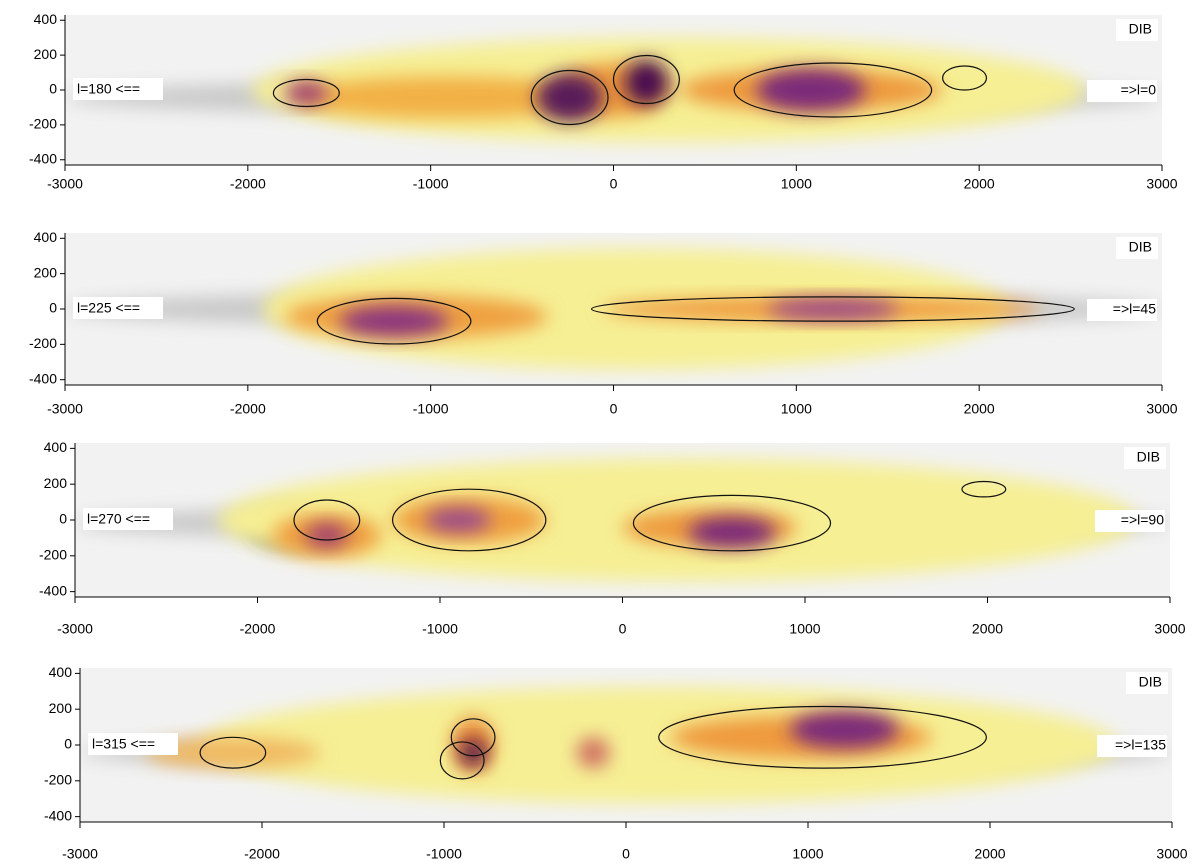  What do you see at coordinates (1140, 745) in the screenshot?
I see `right-direction-label: =>l=135` at bounding box center [1140, 745].